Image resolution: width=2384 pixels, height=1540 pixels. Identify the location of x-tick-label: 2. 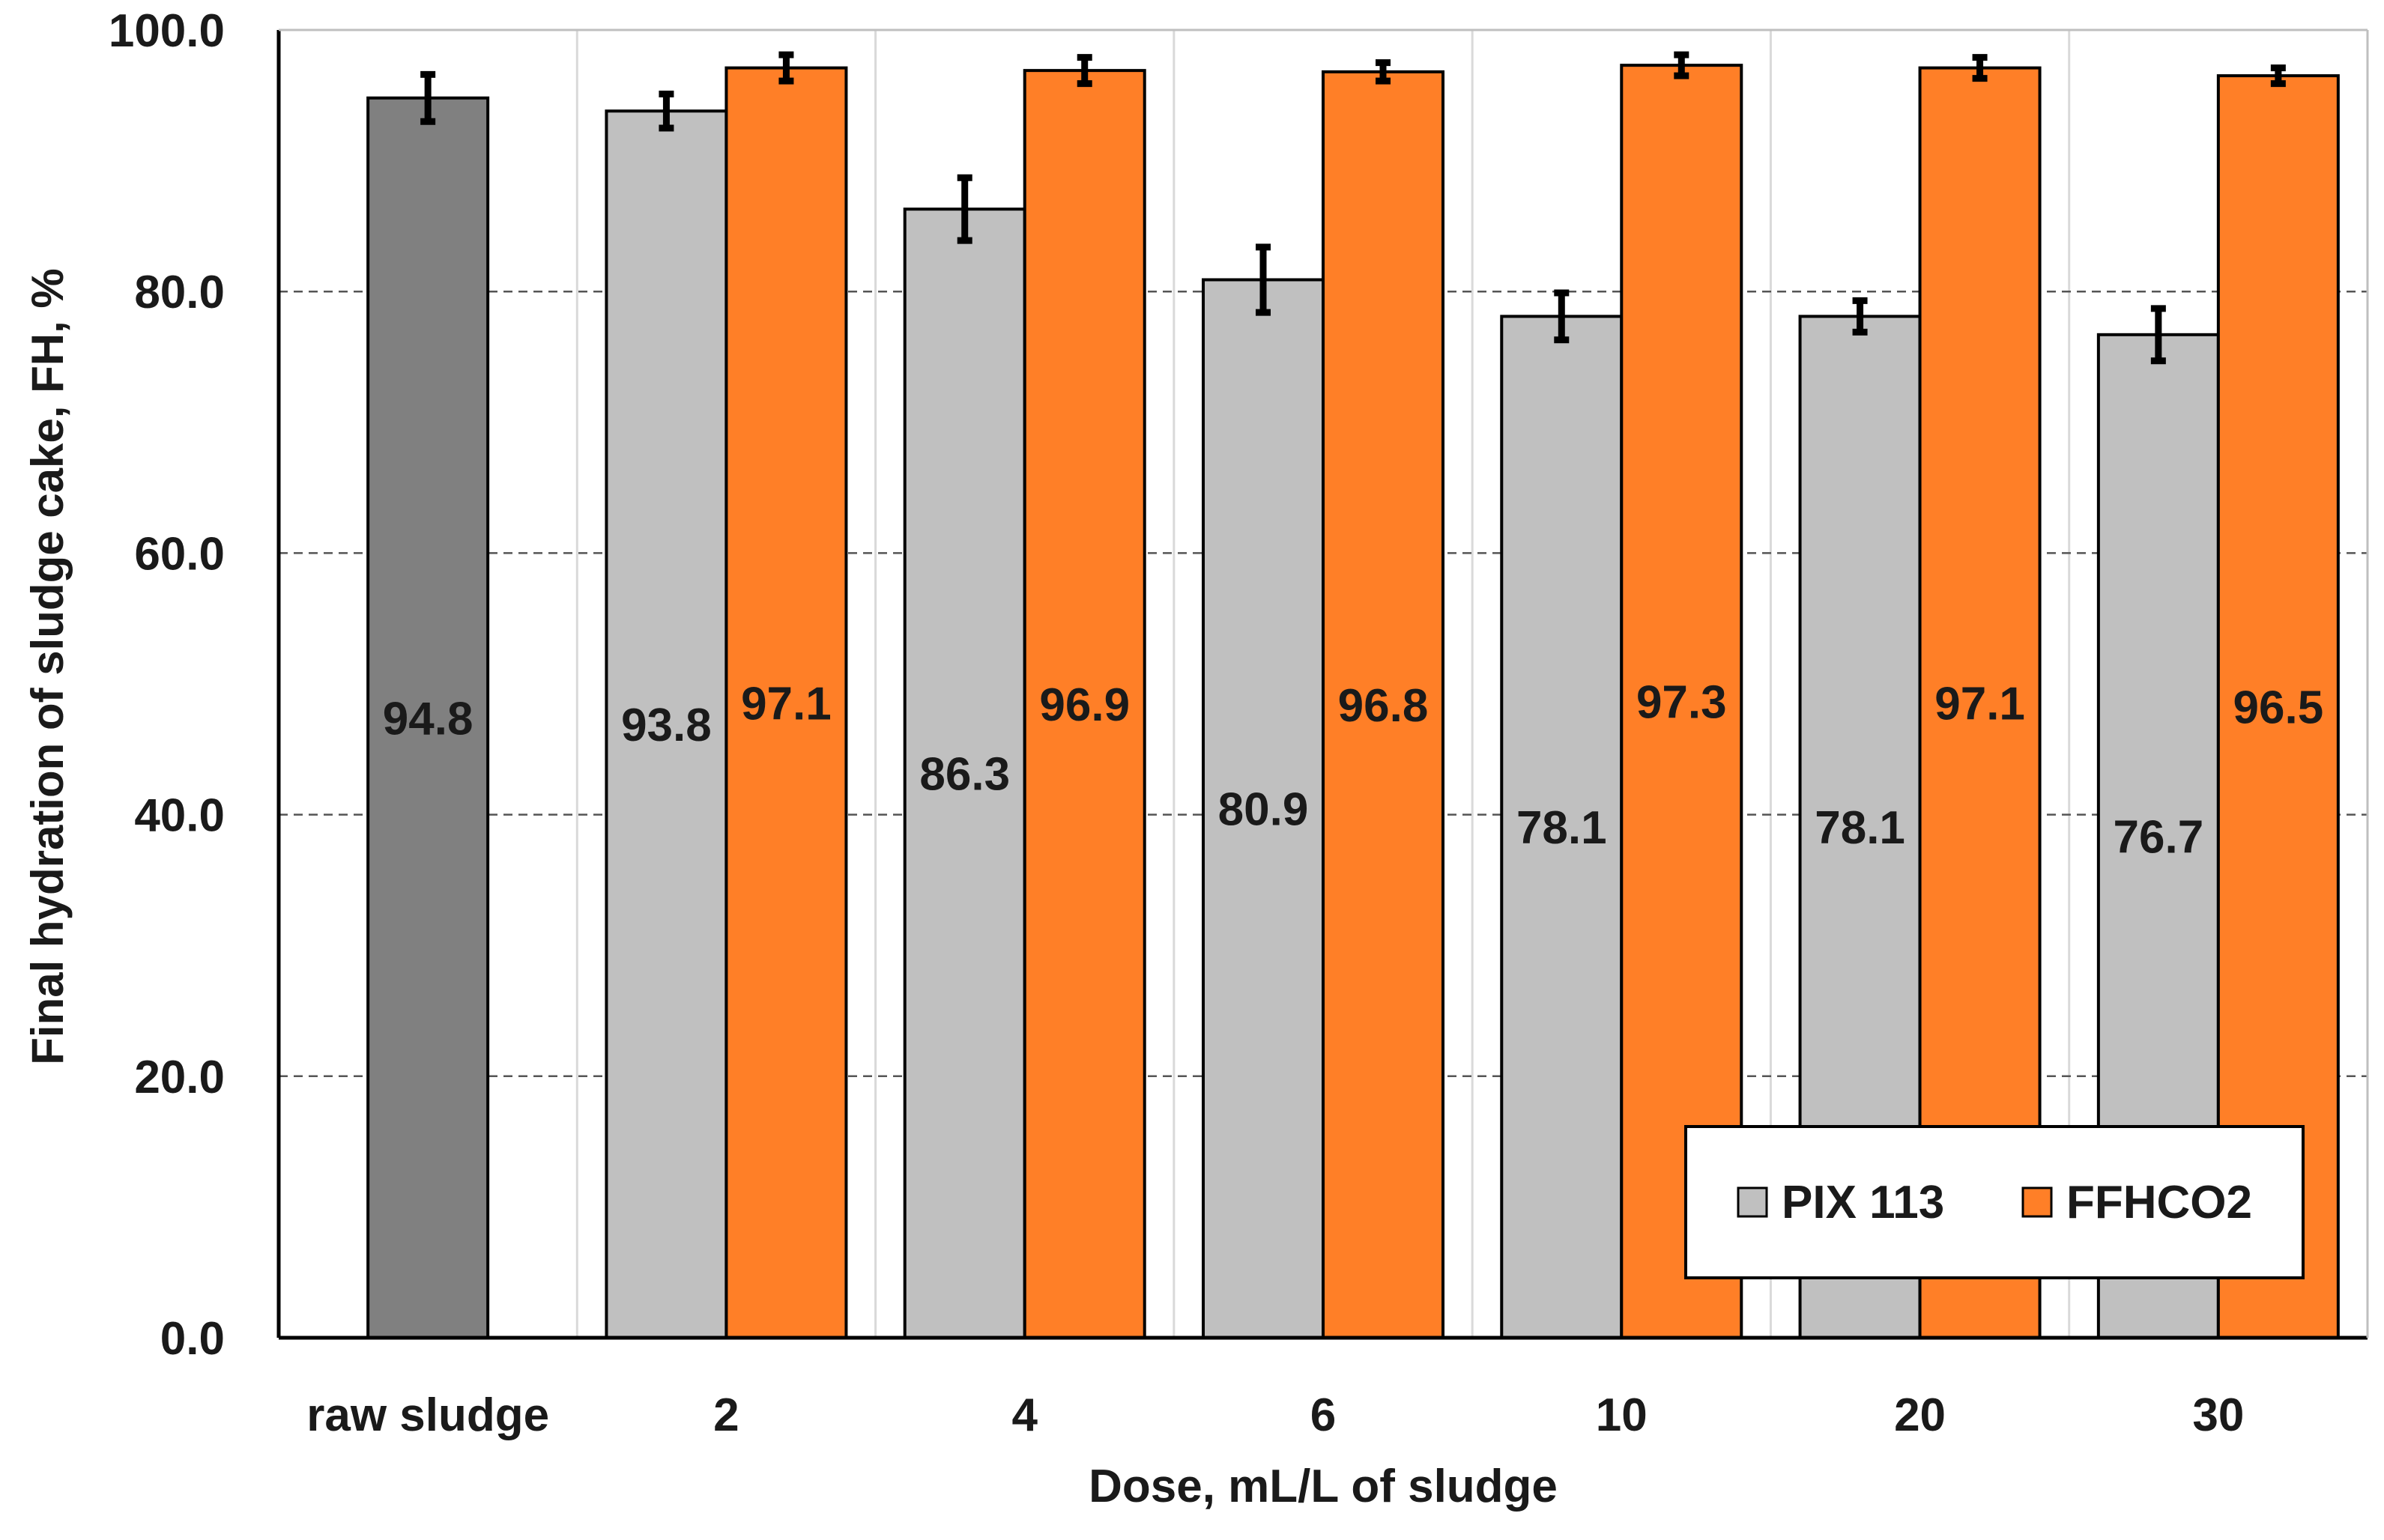
(726, 1415).